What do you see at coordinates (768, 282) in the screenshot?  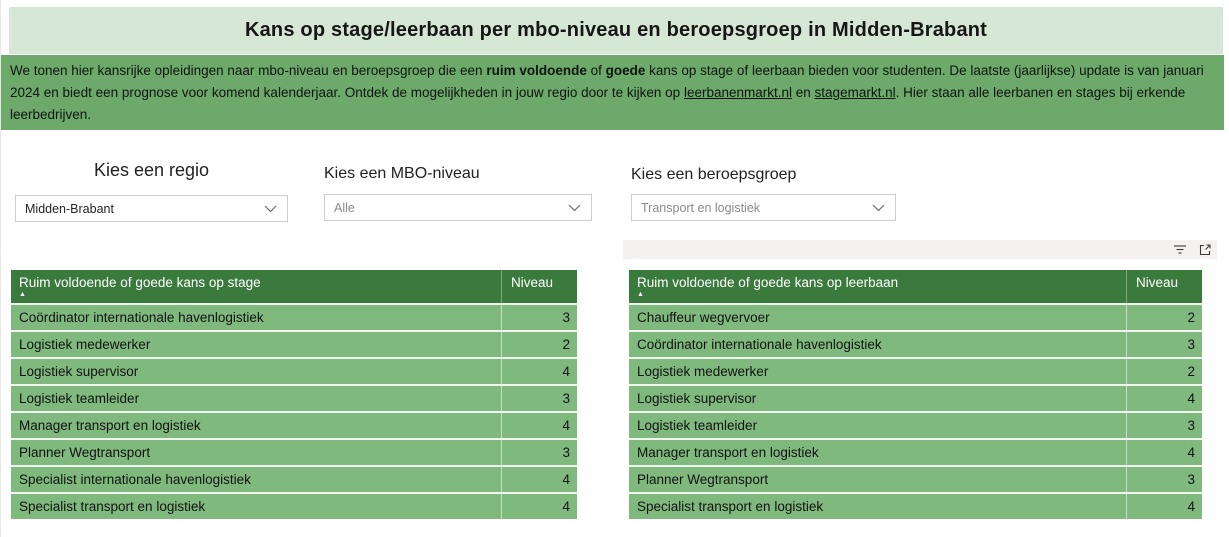 I see `column-header-label: Ruim voldoende of goede kans op leerbaan` at bounding box center [768, 282].